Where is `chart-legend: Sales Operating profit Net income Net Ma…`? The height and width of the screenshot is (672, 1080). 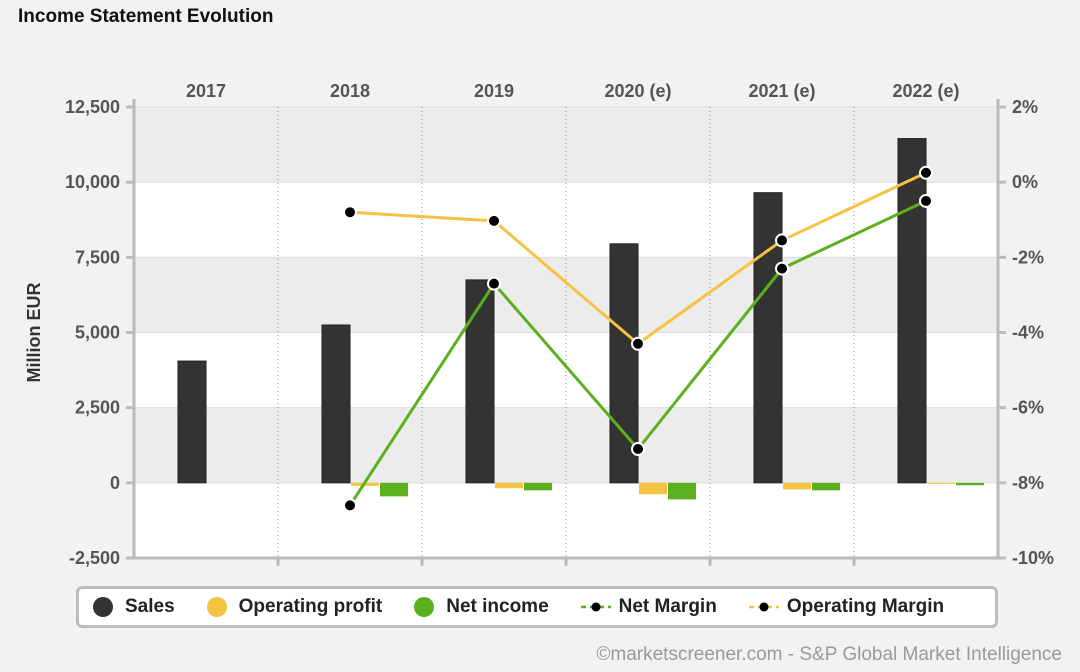
chart-legend: Sales Operating profit Net income Net Ma… is located at coordinates (537, 607).